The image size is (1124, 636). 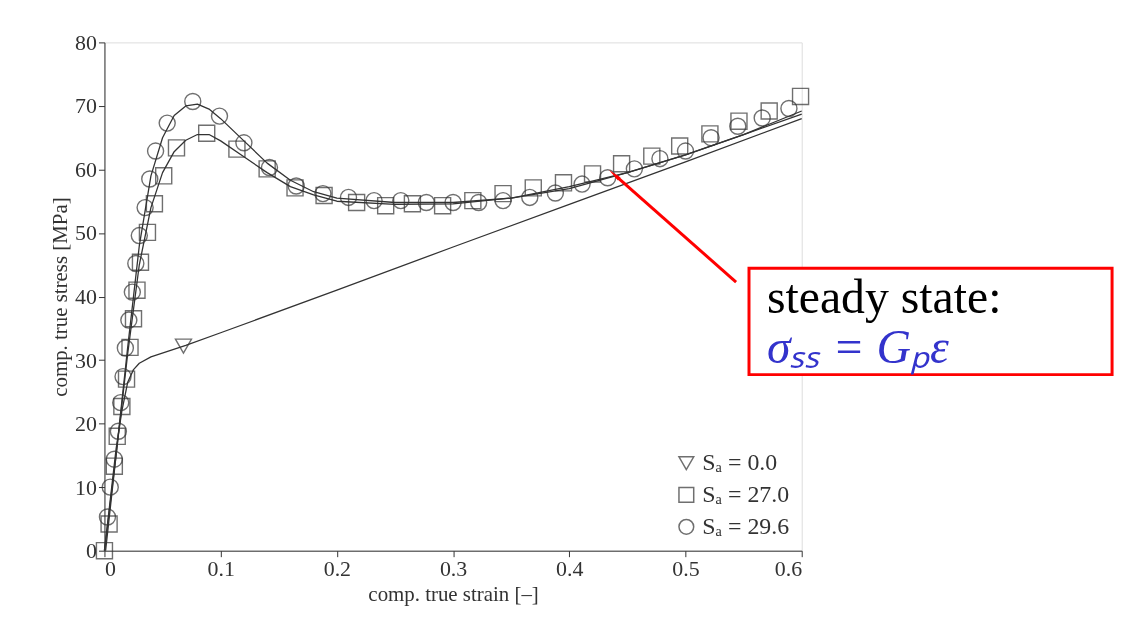 I want to click on x-tick-label: 0.6, so click(x=788, y=569).